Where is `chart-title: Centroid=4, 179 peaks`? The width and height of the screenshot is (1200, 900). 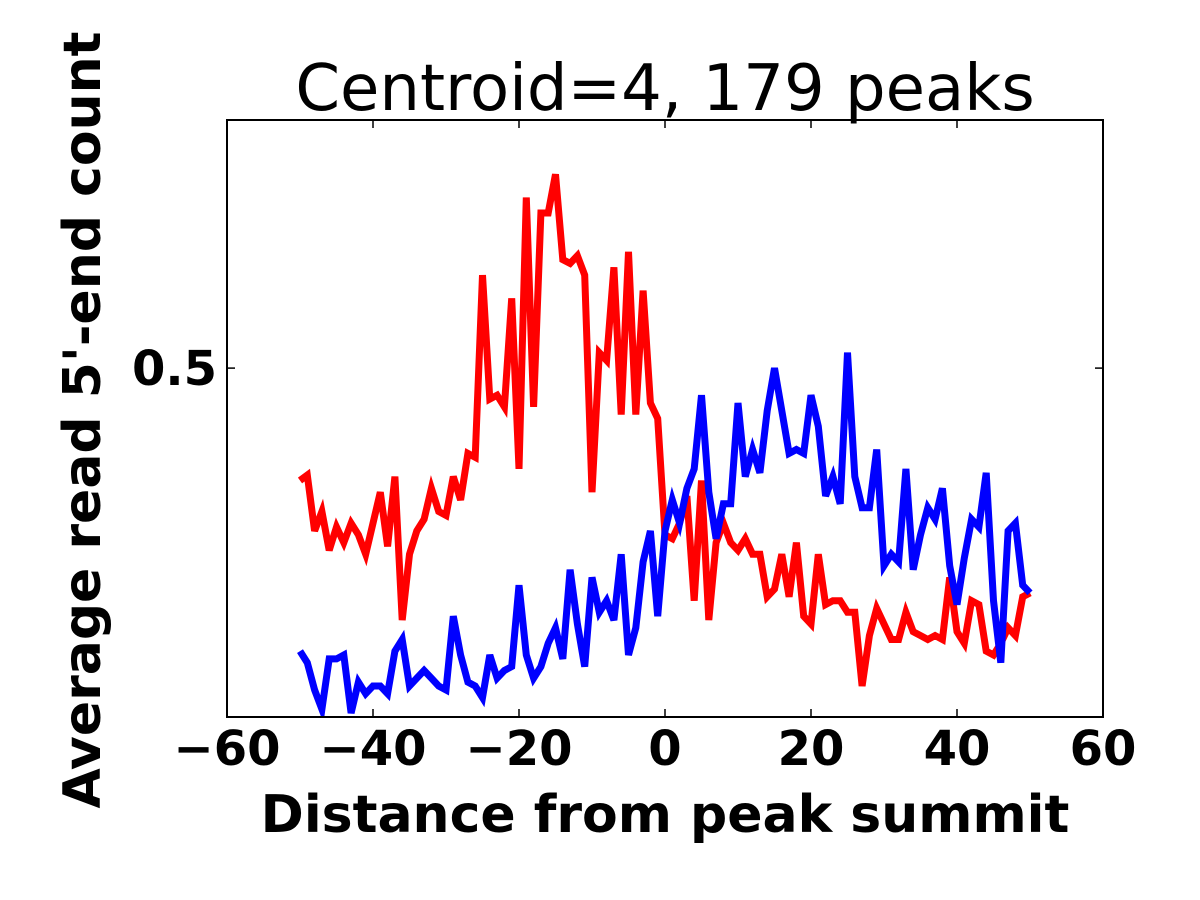
chart-title: Centroid=4, 179 peaks is located at coordinates (664, 89).